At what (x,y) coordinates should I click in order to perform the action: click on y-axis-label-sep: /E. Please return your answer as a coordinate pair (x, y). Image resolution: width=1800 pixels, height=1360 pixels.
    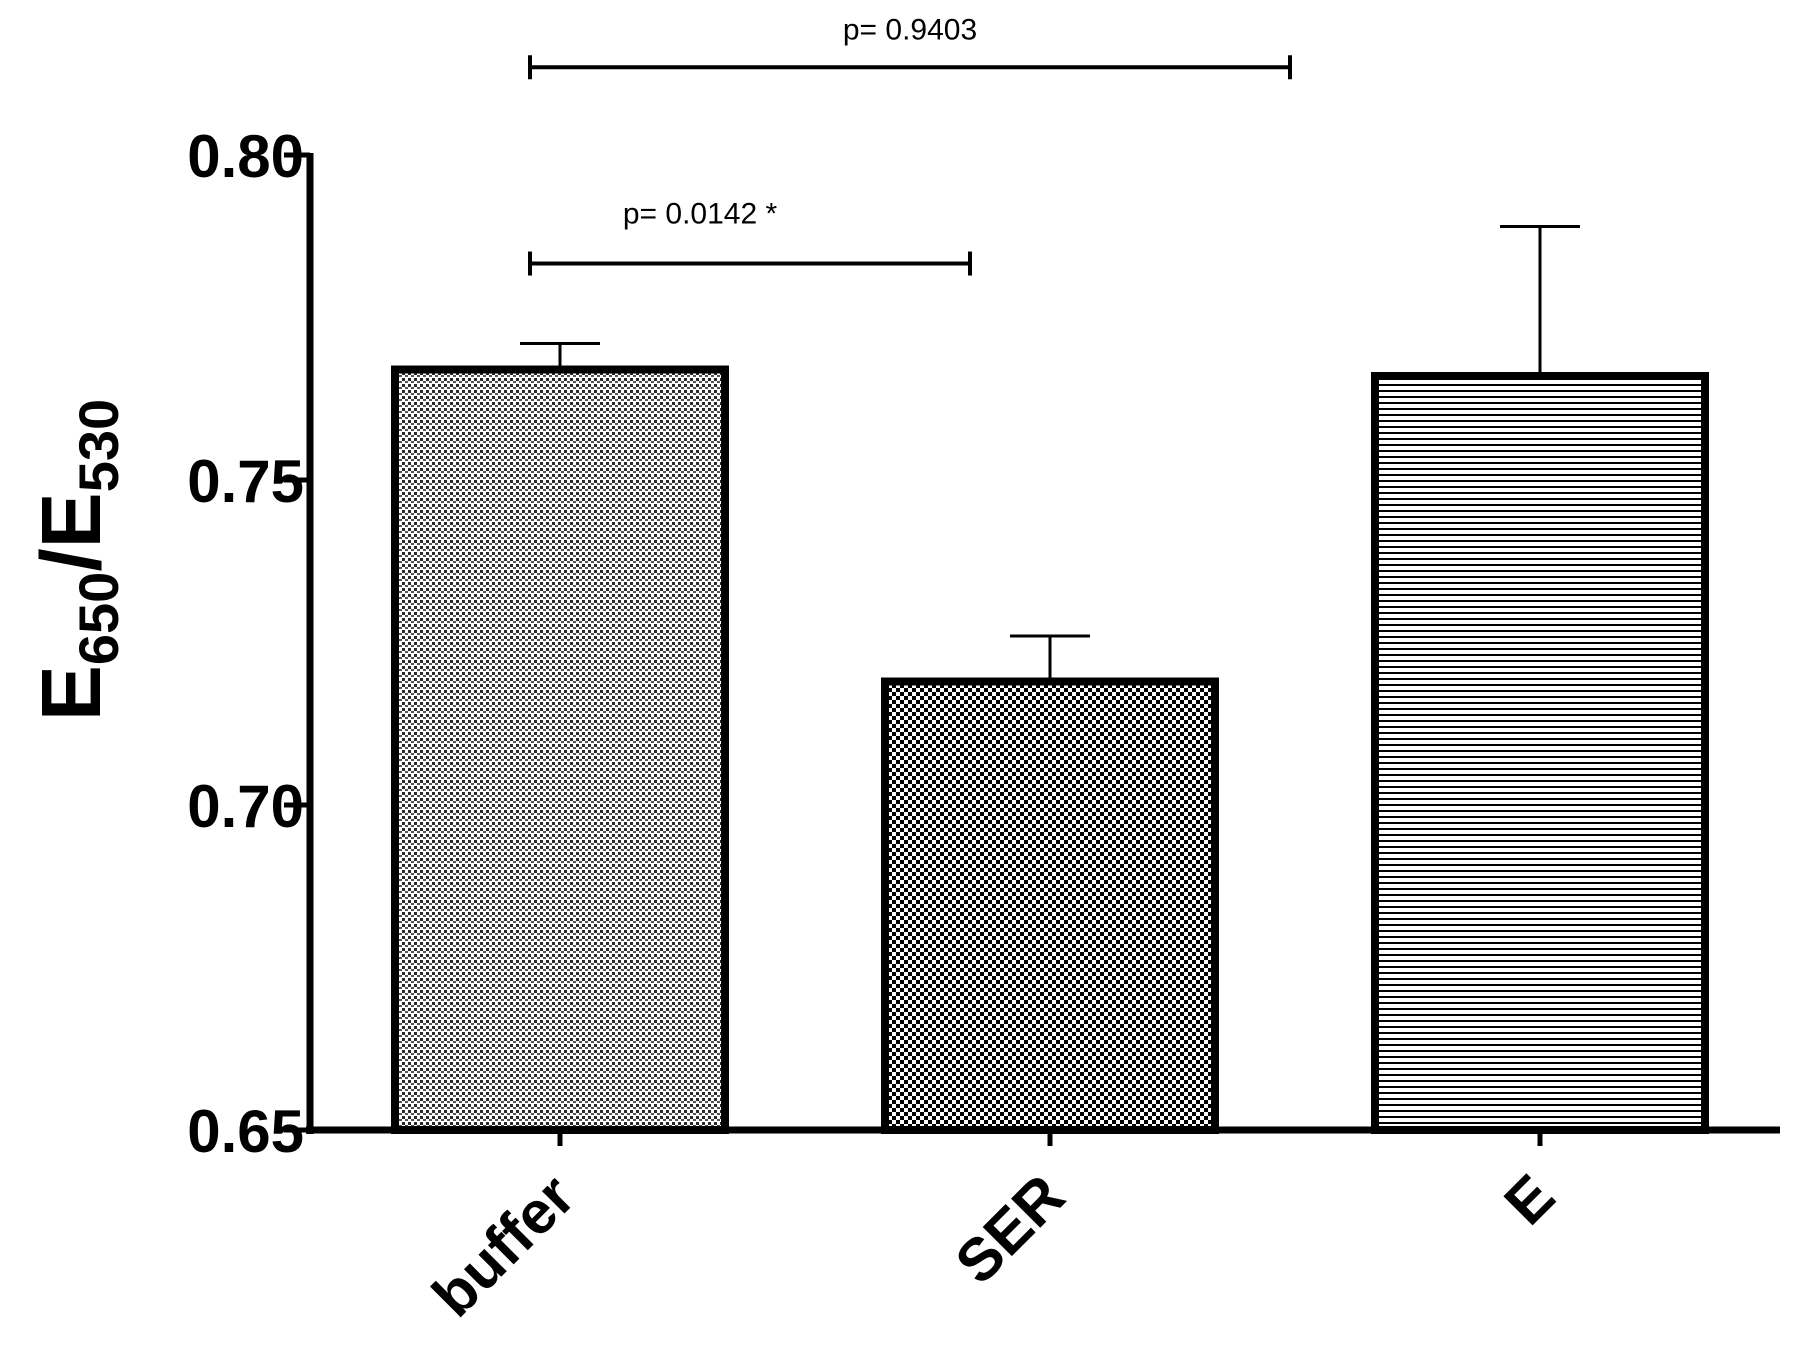
    Looking at the image, I should click on (71, 531).